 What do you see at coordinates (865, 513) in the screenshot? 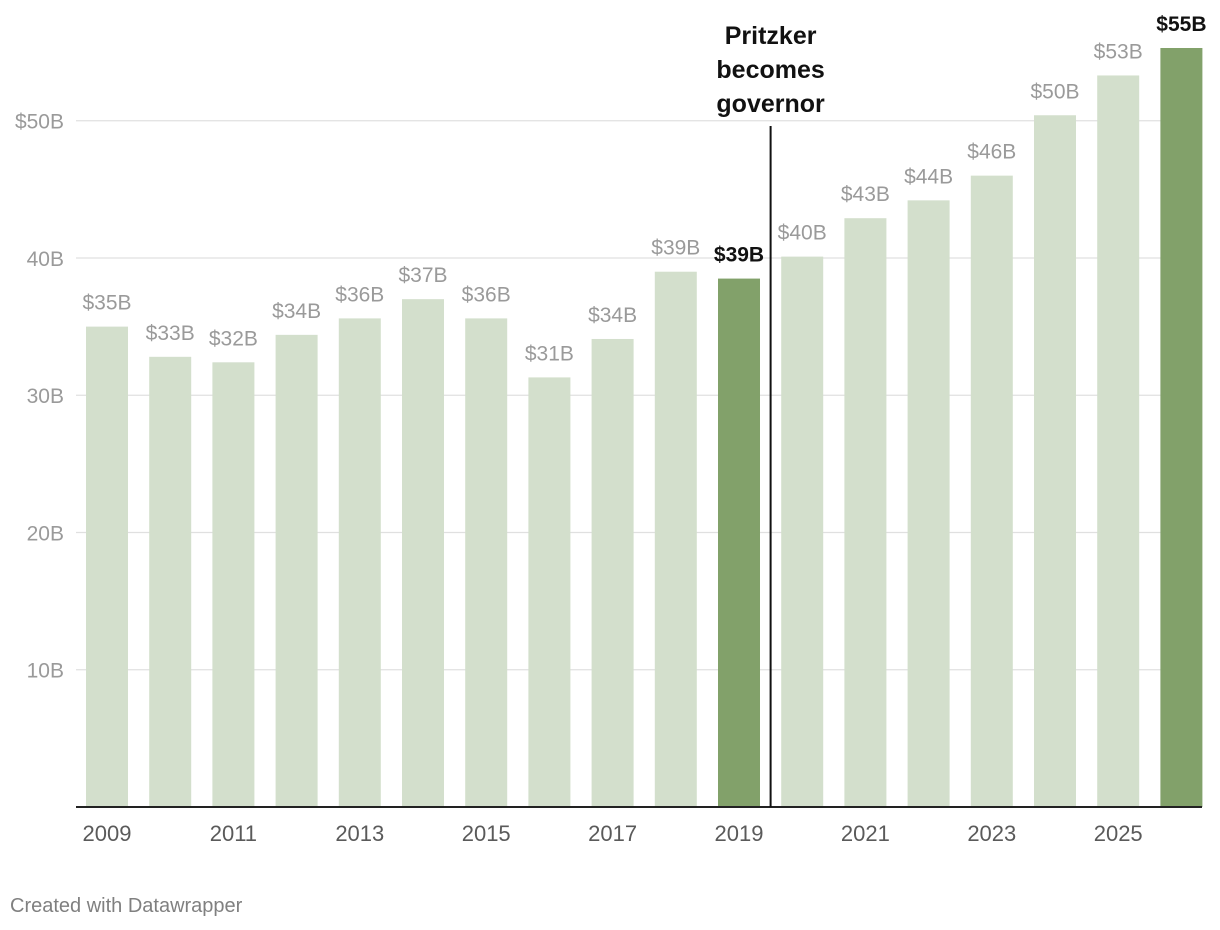
I see `bar-2021` at bounding box center [865, 513].